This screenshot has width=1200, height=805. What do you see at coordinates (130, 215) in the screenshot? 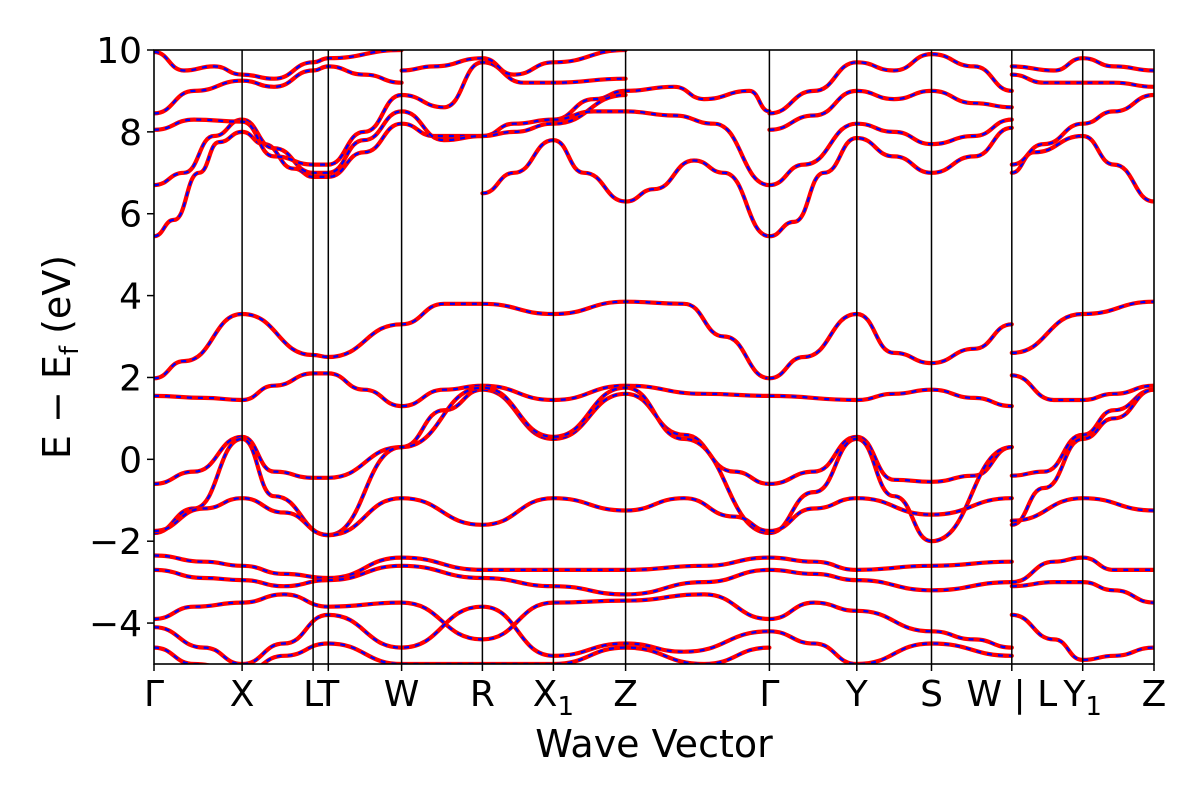
I see `y-tick-label-5: 6` at bounding box center [130, 215].